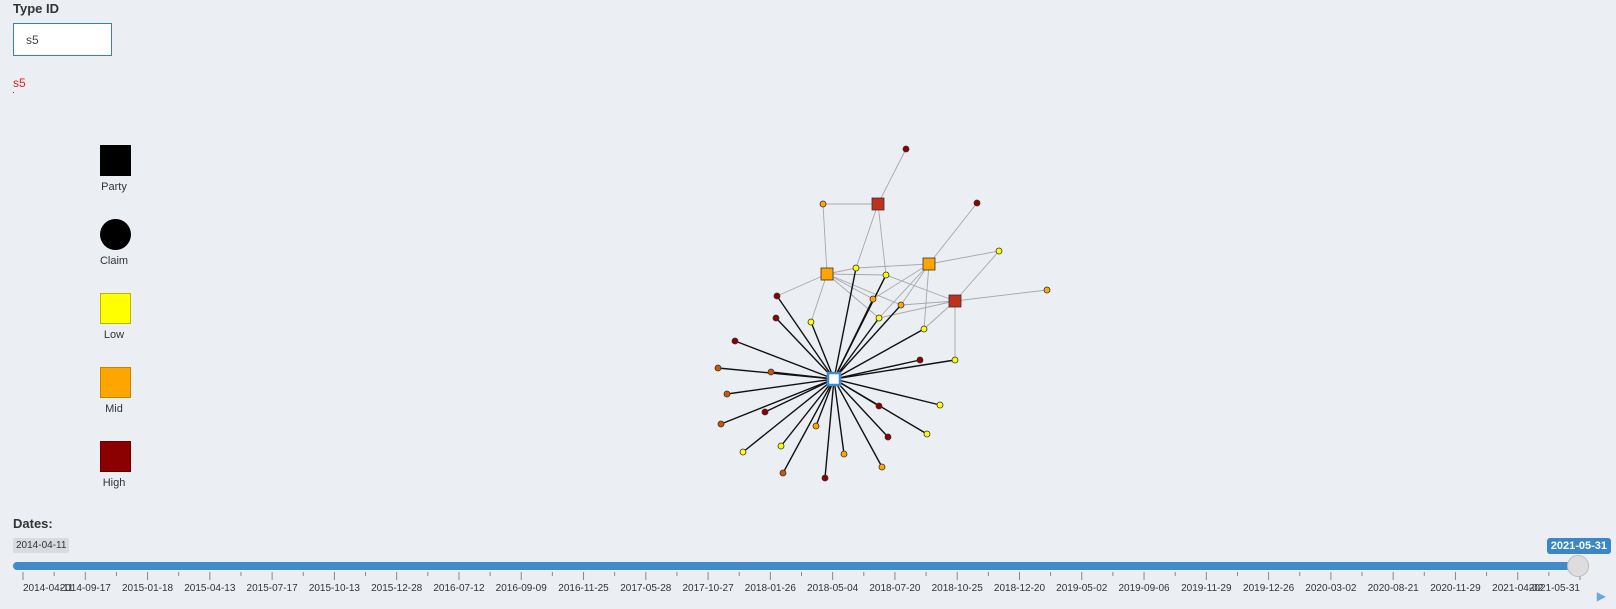  Describe the element at coordinates (210, 588) in the screenshot. I see `date-tick-label: 2015-04-13` at that location.